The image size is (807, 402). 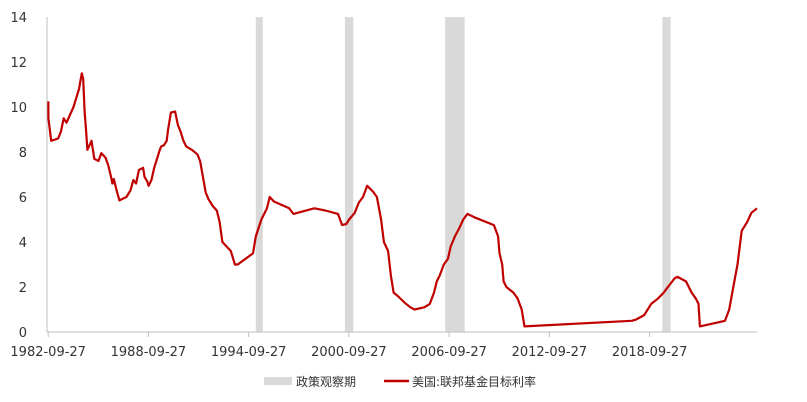 I want to click on legend-label-series: 美国:联邦基金目标利率, so click(x=474, y=381).